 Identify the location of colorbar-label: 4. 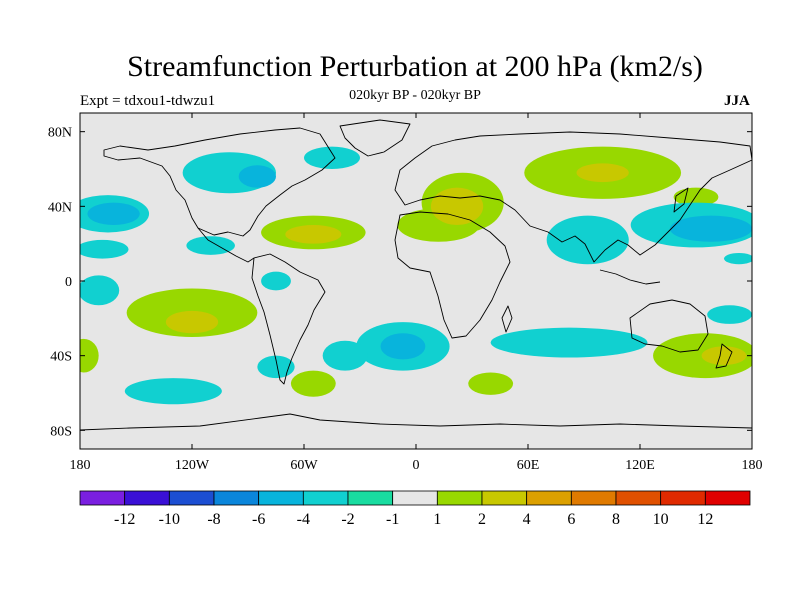
(527, 519).